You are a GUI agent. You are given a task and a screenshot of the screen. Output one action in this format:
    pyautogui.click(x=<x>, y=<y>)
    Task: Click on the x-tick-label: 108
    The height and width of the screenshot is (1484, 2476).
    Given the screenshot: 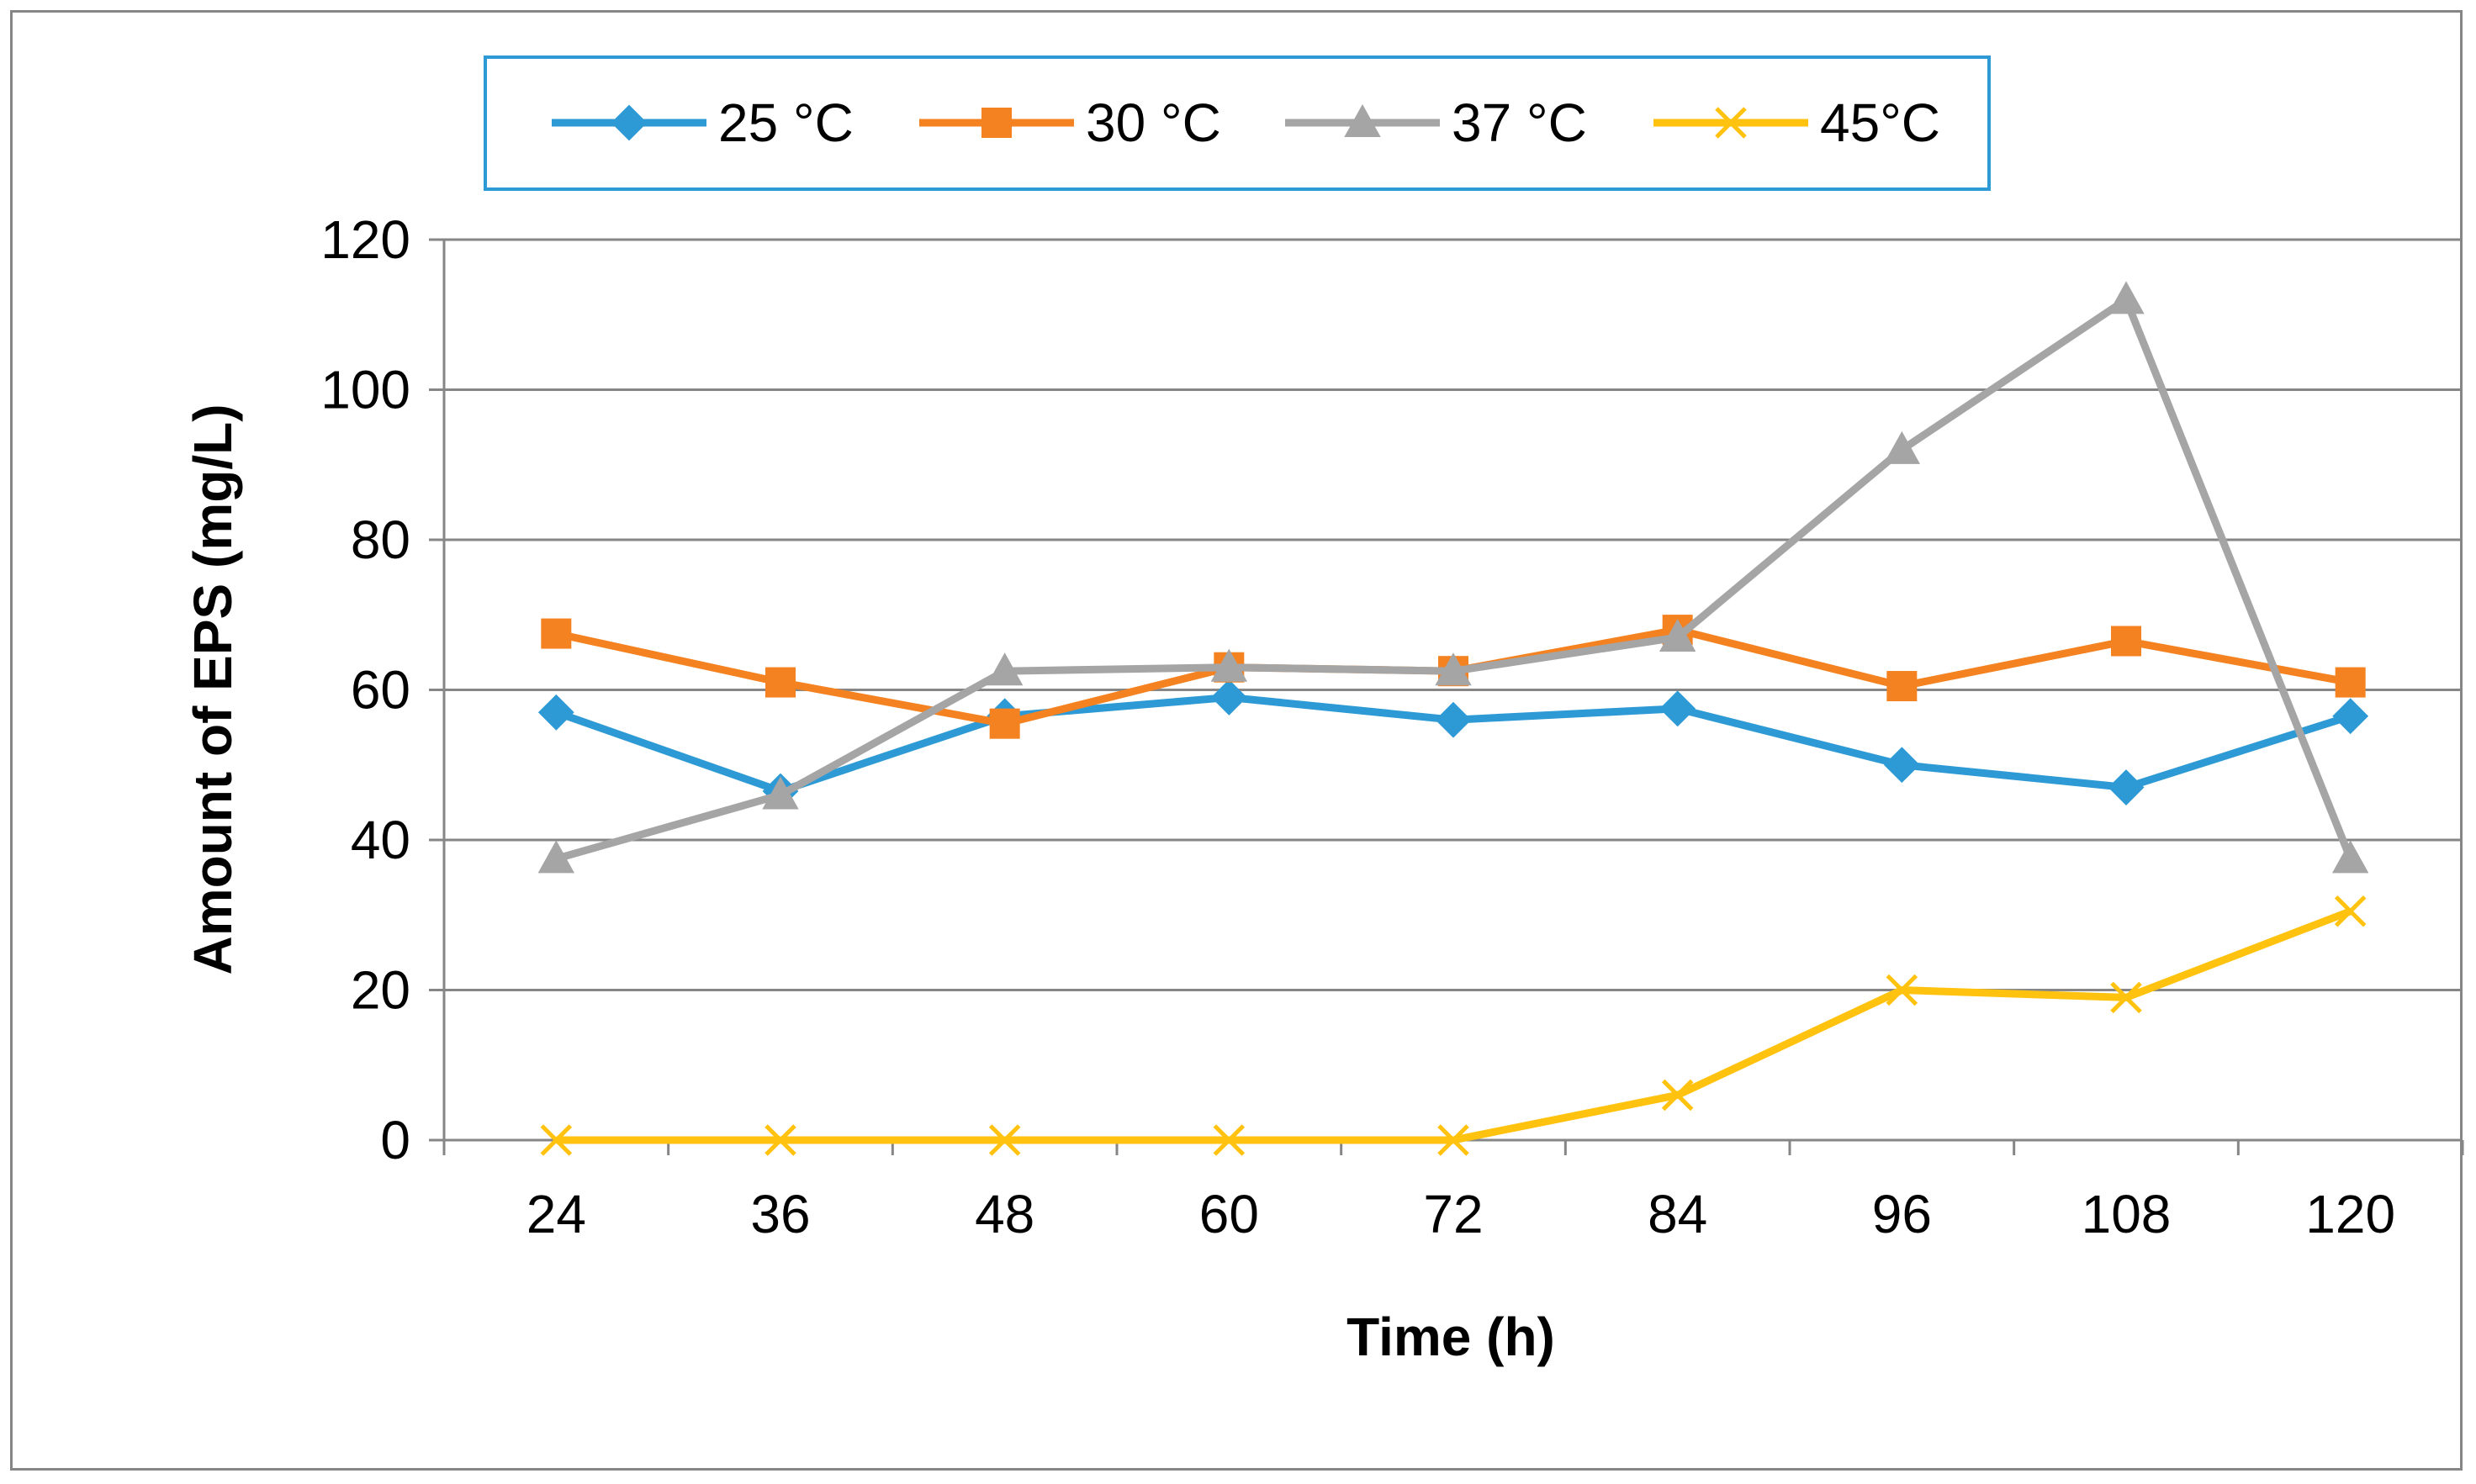 What is the action you would take?
    pyautogui.click(x=2127, y=1214)
    